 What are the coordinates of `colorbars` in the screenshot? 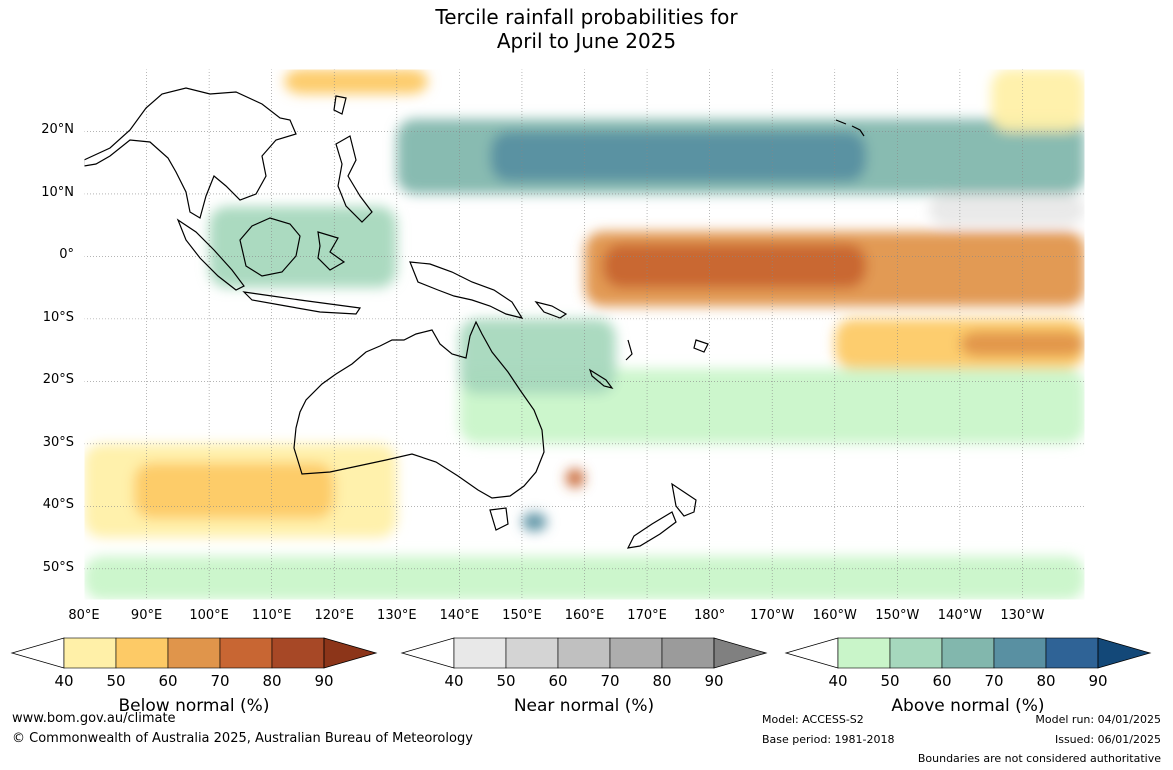 It's located at (581, 653).